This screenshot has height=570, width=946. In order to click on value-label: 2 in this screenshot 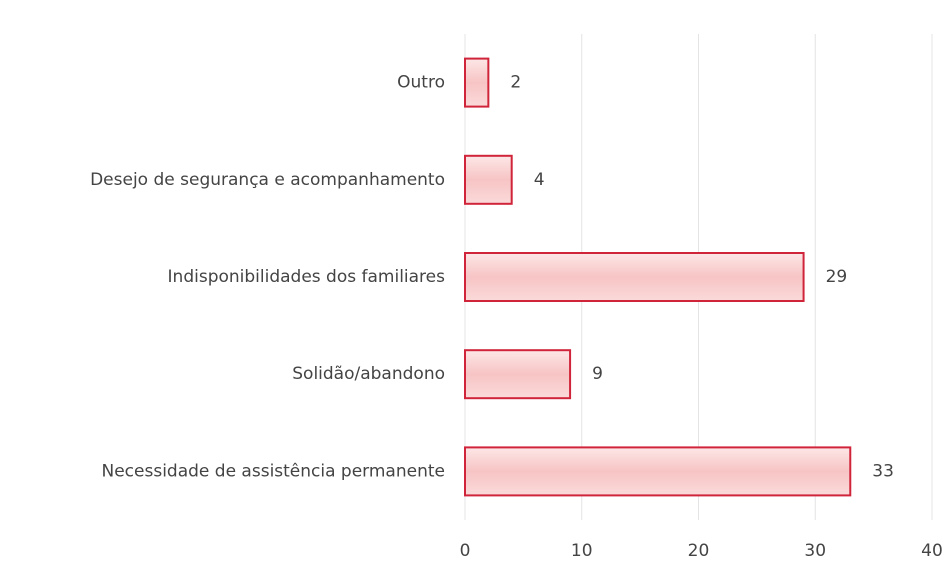, I will do `click(515, 83)`.